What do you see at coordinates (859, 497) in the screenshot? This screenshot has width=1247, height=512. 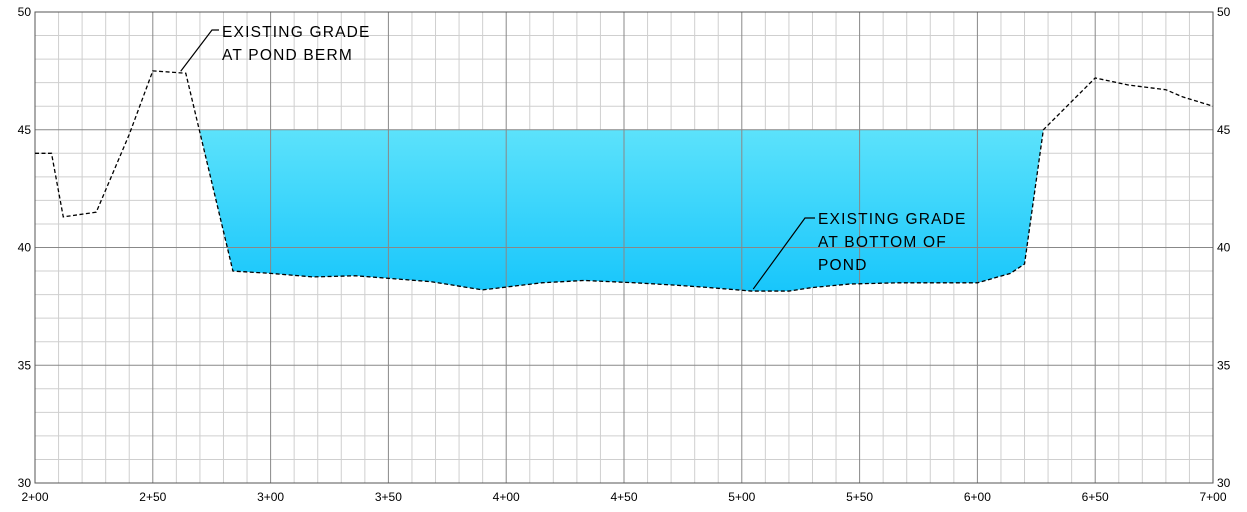 I see `x-tick-label: 5+50` at bounding box center [859, 497].